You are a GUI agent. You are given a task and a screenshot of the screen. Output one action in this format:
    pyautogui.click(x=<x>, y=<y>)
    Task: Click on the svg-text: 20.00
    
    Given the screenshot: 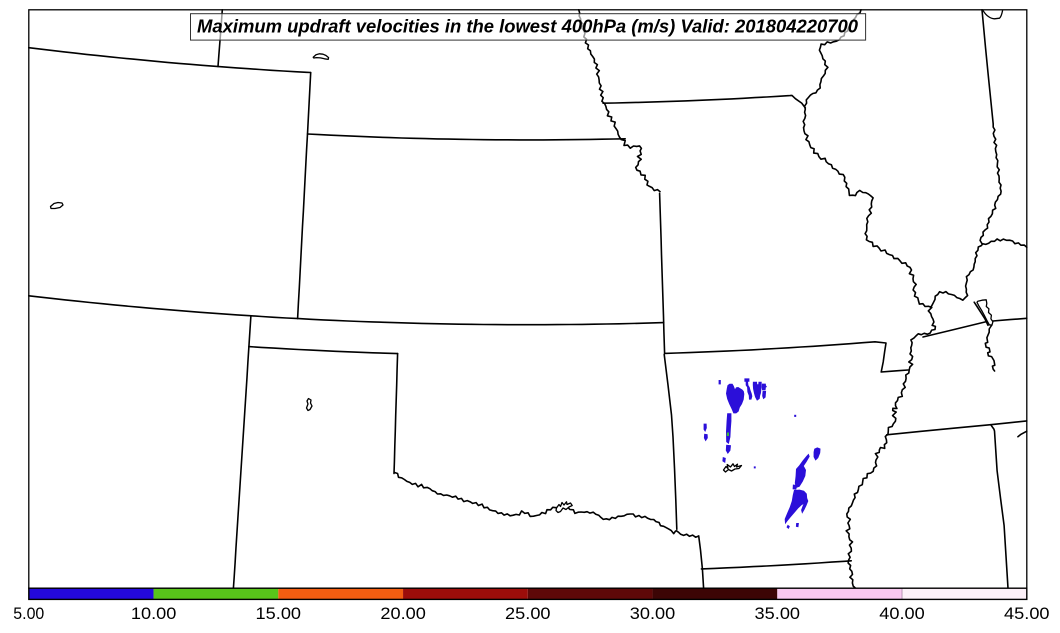 What is the action you would take?
    pyautogui.click(x=403, y=613)
    